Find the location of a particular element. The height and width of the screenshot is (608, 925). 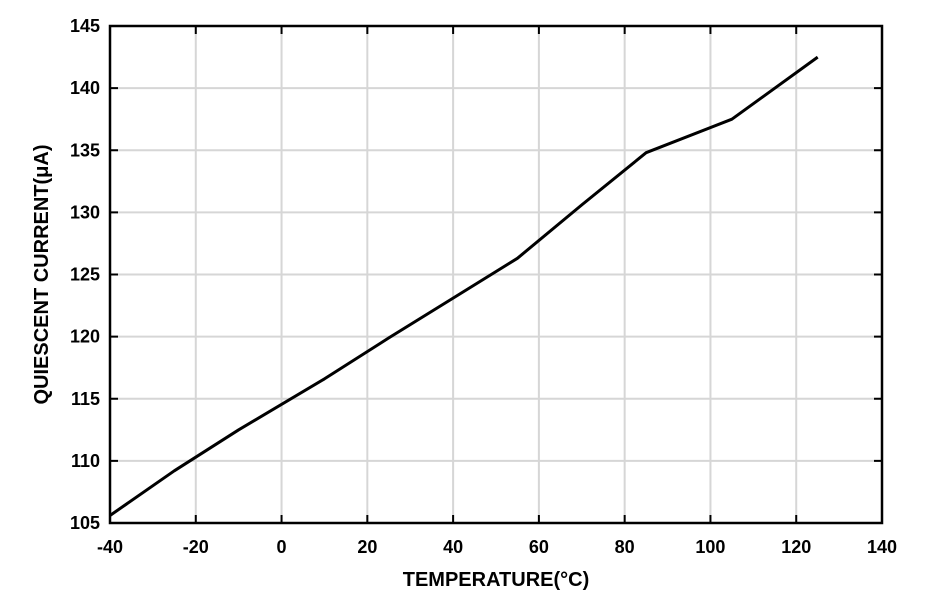

y-tick-label: 125 is located at coordinates (85, 275).